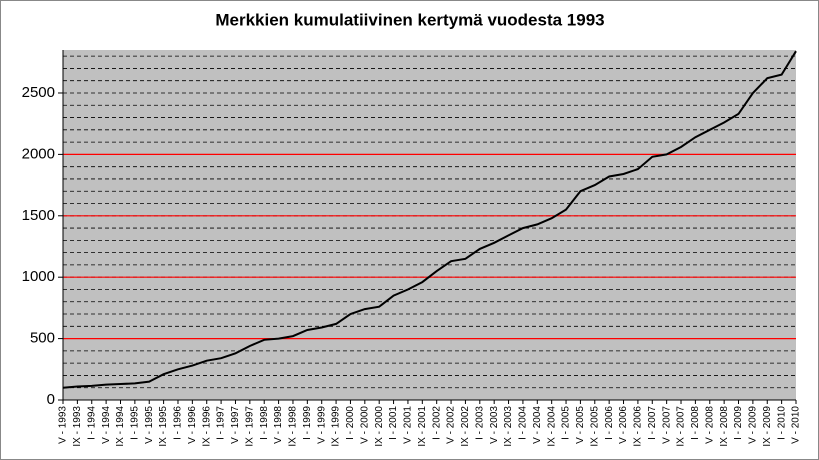 Image resolution: width=819 pixels, height=460 pixels. I want to click on x-tick-label: IX - 1993, so click(77, 426).